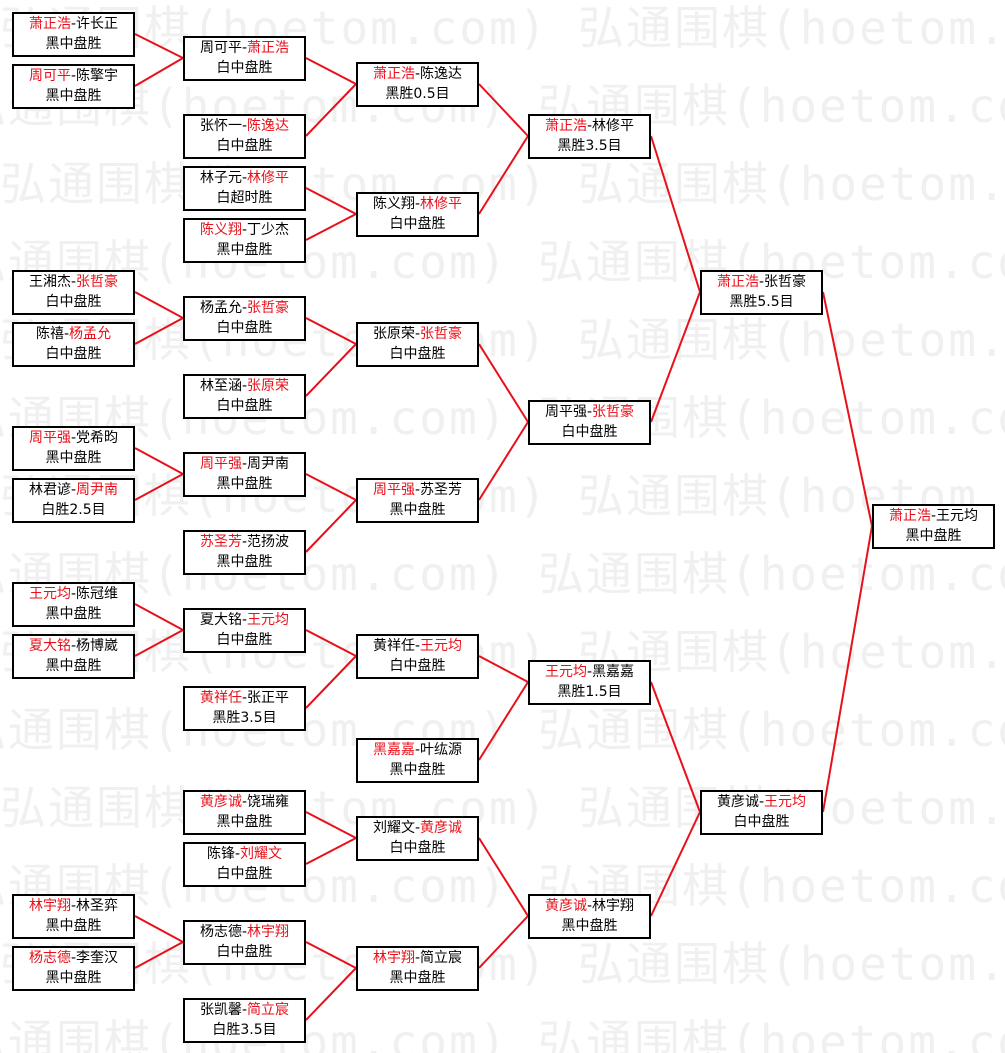 This screenshot has width=1005, height=1053. I want to click on match-players: 张凯馨-简立宸, so click(244, 1010).